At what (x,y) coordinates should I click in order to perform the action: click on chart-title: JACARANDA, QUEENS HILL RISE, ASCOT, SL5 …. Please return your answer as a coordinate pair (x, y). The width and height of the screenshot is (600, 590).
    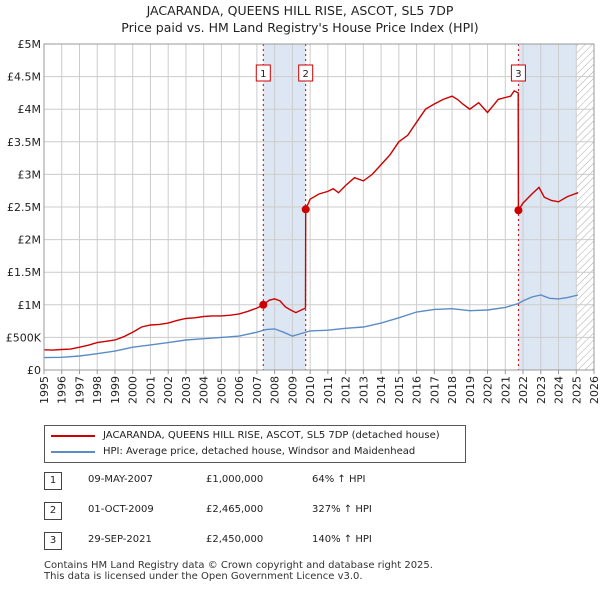
    Looking at the image, I should click on (300, 19).